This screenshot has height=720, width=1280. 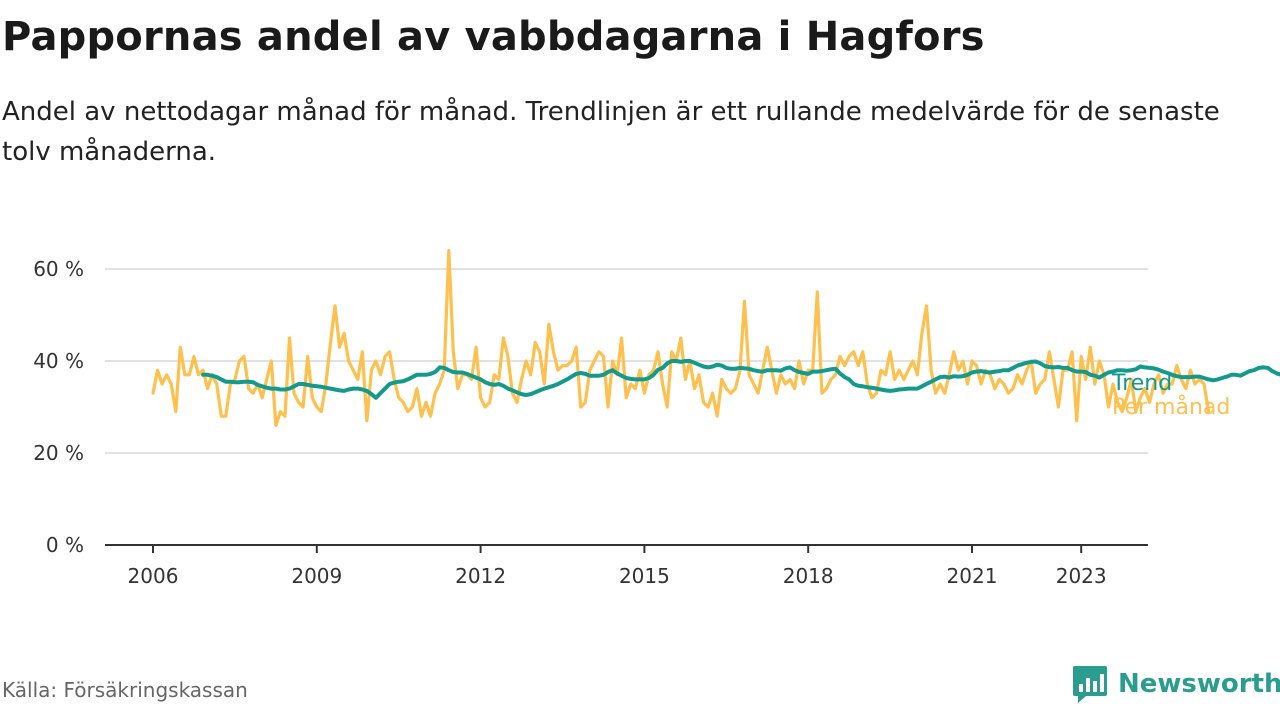 I want to click on monthly-series-label: Per månad, so click(x=1171, y=407).